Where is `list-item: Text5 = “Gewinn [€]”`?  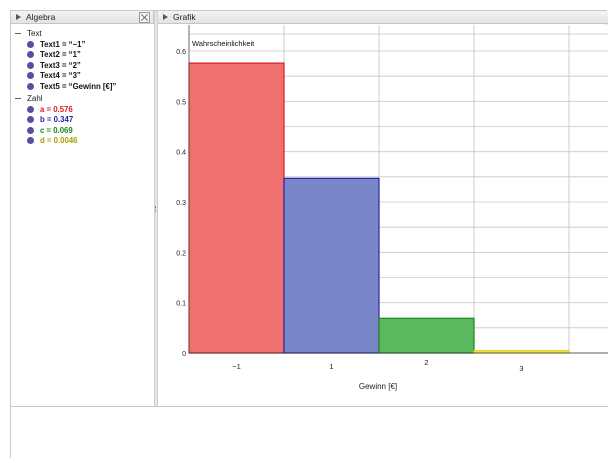
list-item: Text5 = “Gewinn [€]” is located at coordinates (71, 86).